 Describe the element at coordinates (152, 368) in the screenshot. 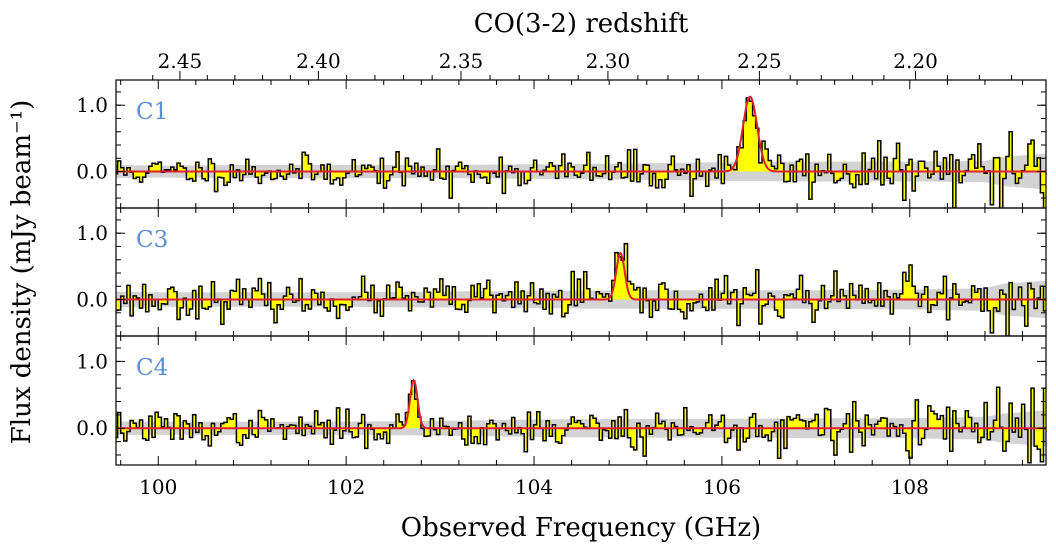

I see `panel-label-c4: C4` at that location.